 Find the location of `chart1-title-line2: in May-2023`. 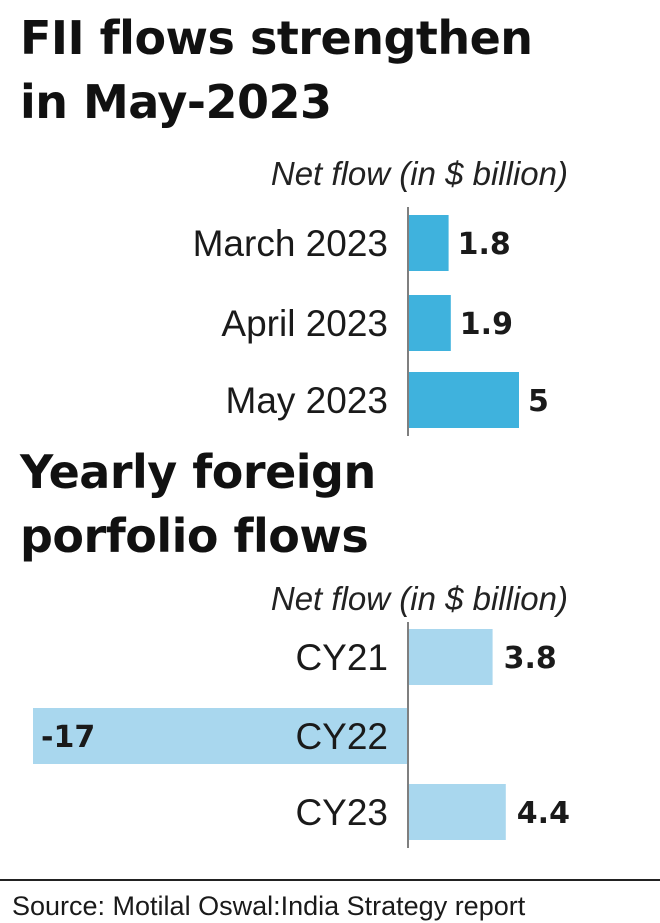

chart1-title-line2: in May-2023 is located at coordinates (176, 102).